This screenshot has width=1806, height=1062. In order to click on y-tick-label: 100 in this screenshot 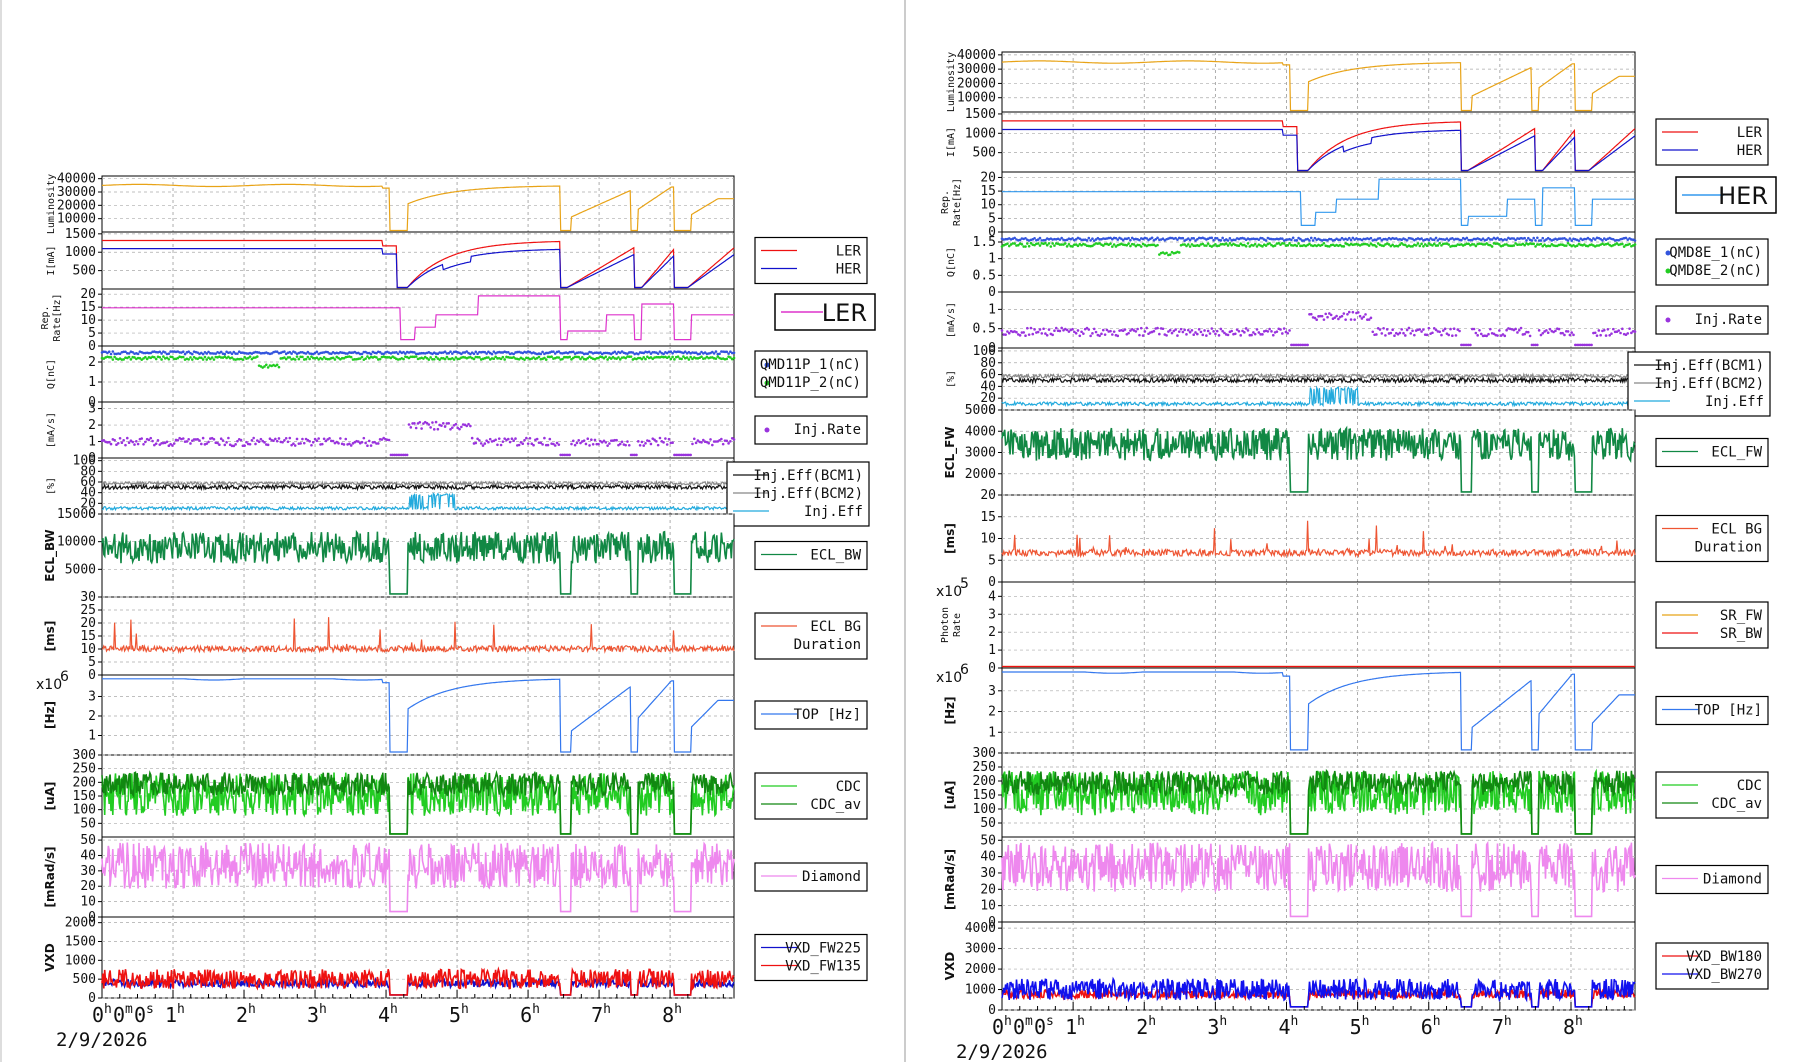, I will do `click(984, 809)`.